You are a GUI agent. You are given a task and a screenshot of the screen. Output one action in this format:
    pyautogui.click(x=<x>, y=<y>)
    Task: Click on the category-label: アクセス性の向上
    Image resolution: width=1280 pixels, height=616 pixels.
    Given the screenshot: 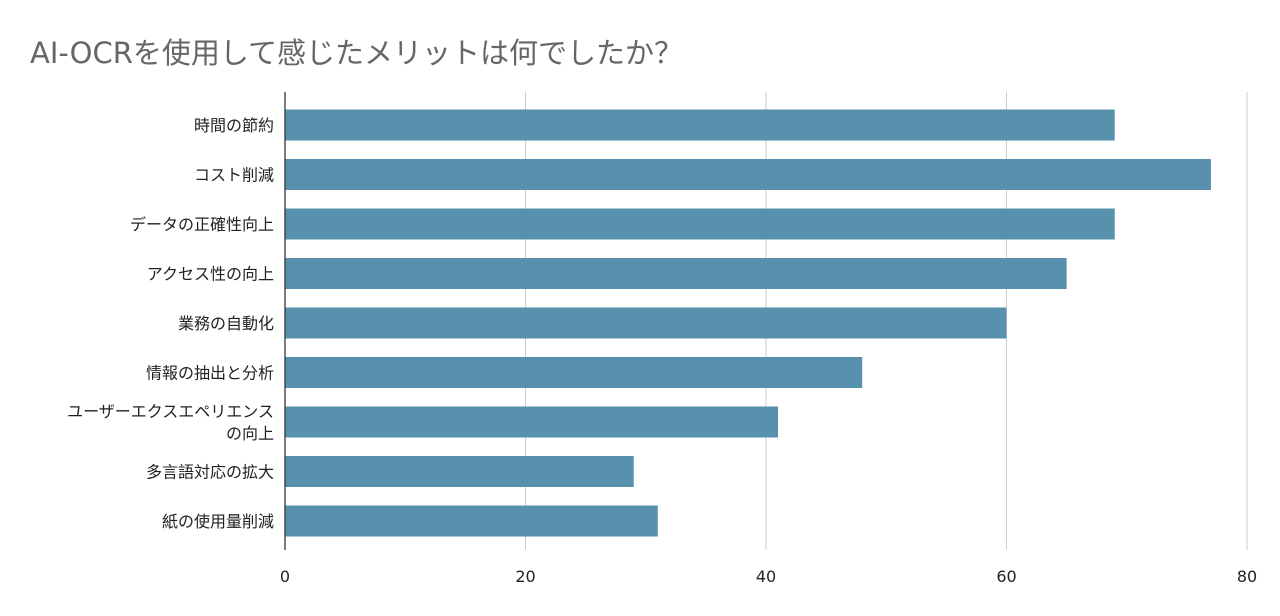 What is the action you would take?
    pyautogui.click(x=210, y=274)
    